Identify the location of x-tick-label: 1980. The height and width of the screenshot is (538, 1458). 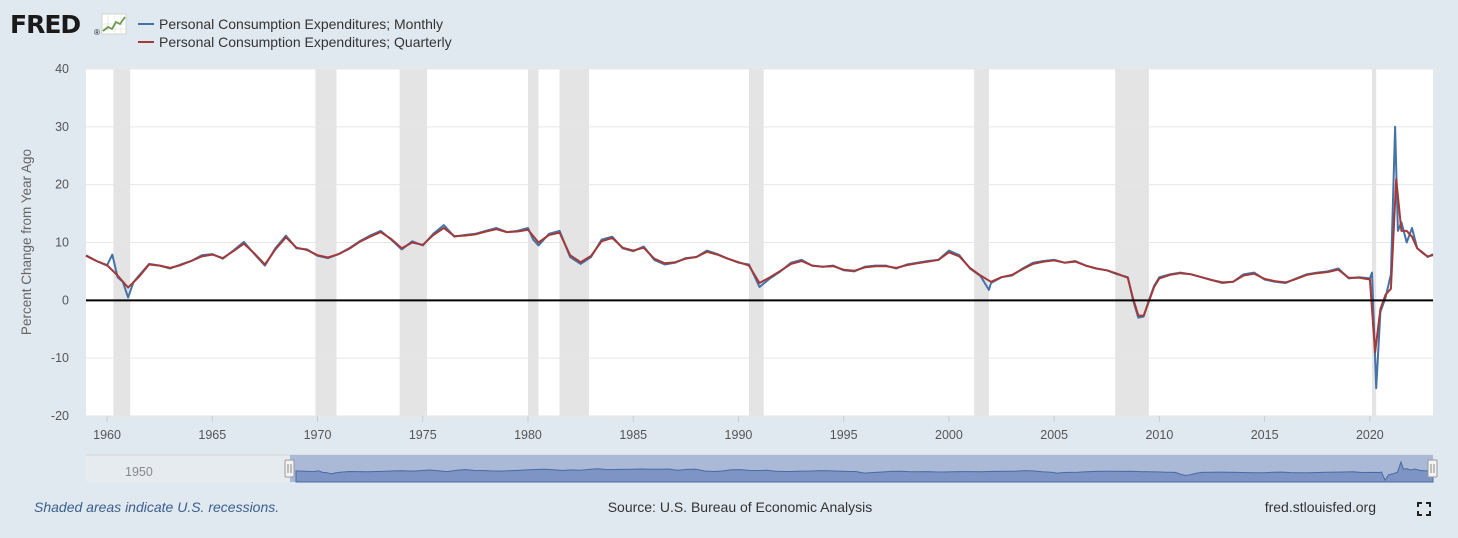
(528, 435).